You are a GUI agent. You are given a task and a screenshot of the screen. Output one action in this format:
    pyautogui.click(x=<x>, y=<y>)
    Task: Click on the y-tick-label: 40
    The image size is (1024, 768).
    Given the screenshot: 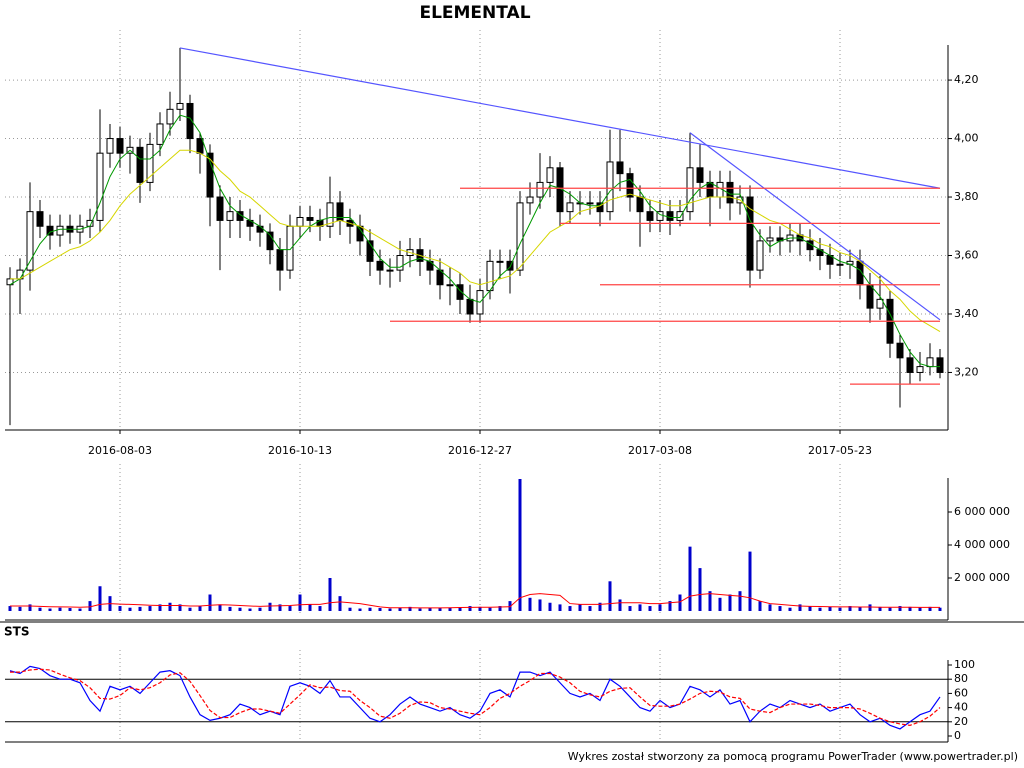 What is the action you would take?
    pyautogui.click(x=961, y=707)
    